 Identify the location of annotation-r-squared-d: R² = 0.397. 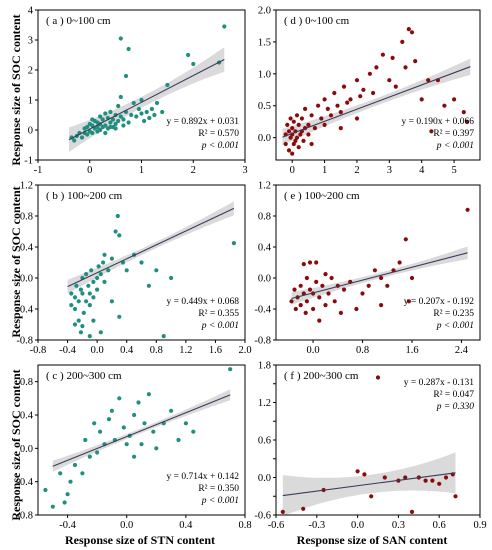
(453, 134).